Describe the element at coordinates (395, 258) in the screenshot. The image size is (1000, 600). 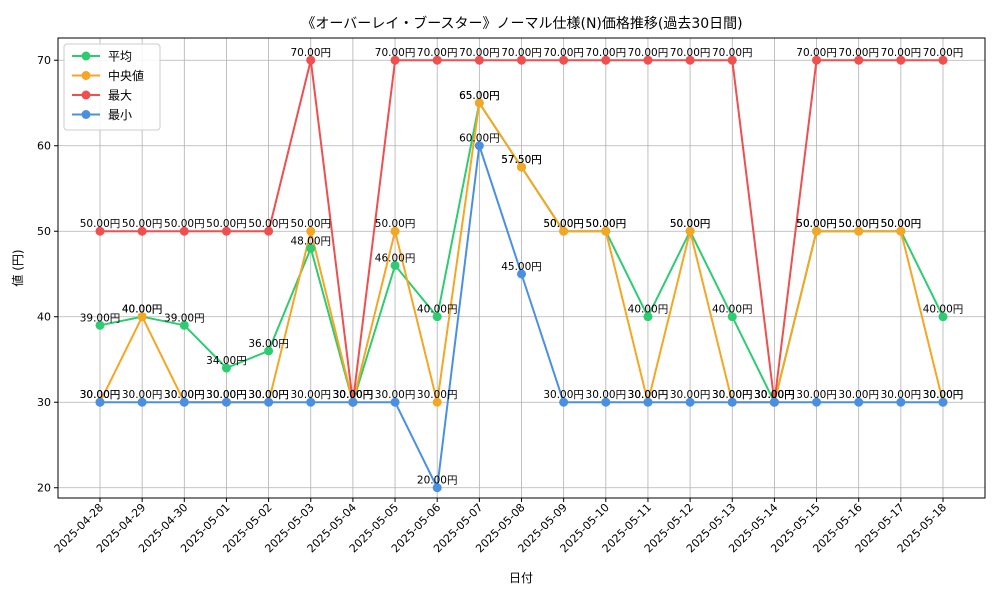
I see `data-label: 46.00円` at that location.